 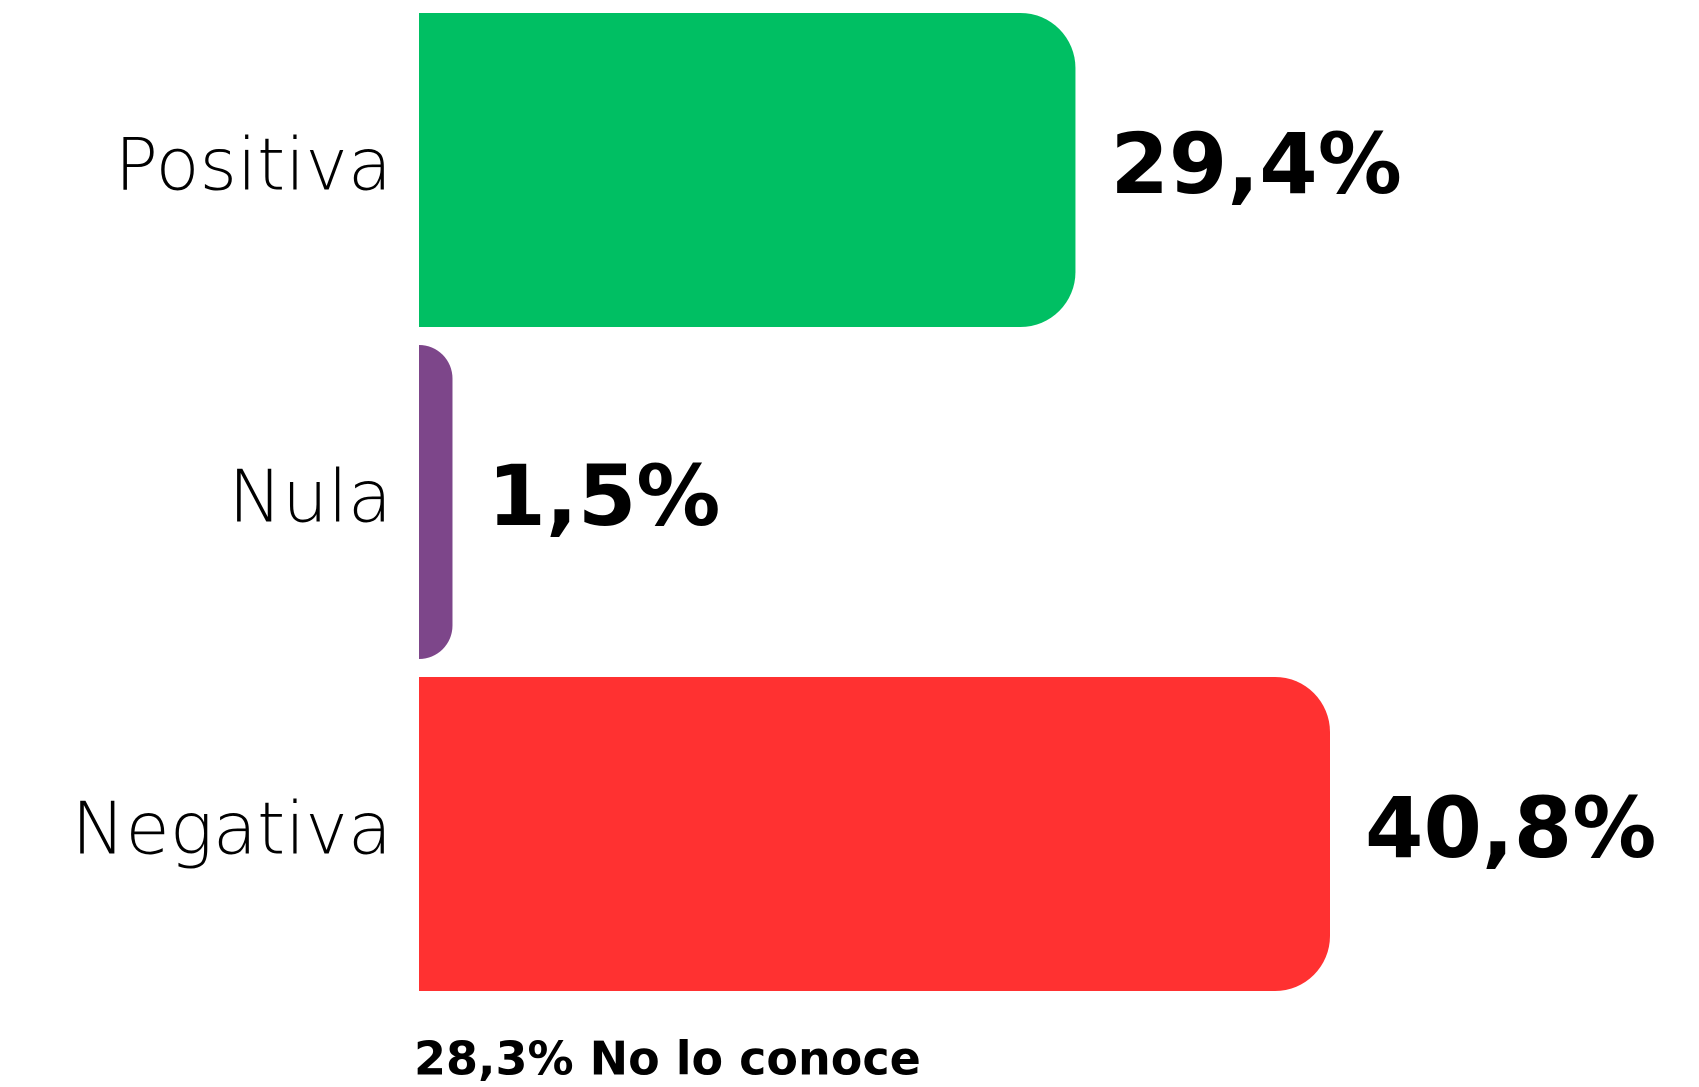 I want to click on category-label: Positiva, so click(x=253, y=165).